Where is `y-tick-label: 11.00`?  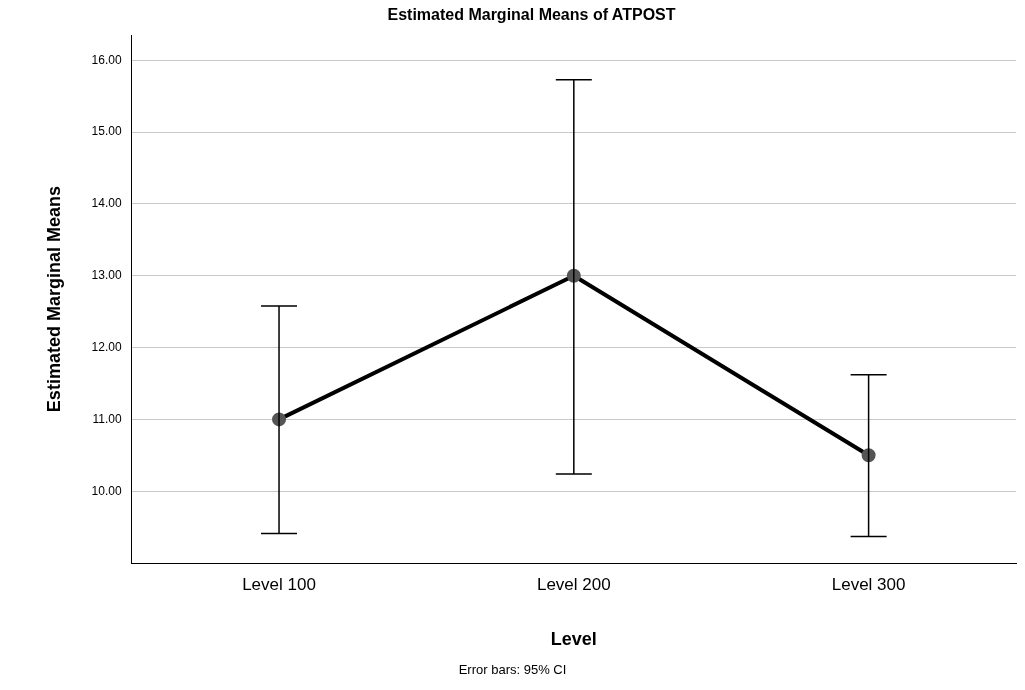 y-tick-label: 11.00 is located at coordinates (107, 418).